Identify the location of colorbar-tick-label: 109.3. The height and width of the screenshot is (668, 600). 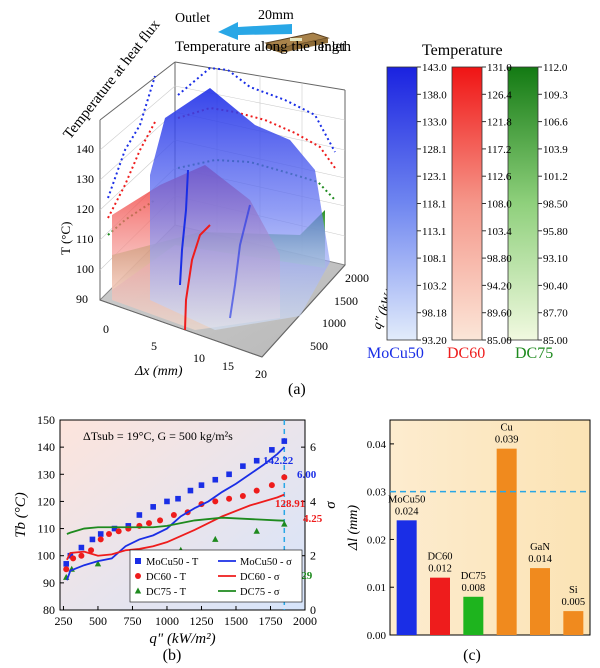
(555, 95).